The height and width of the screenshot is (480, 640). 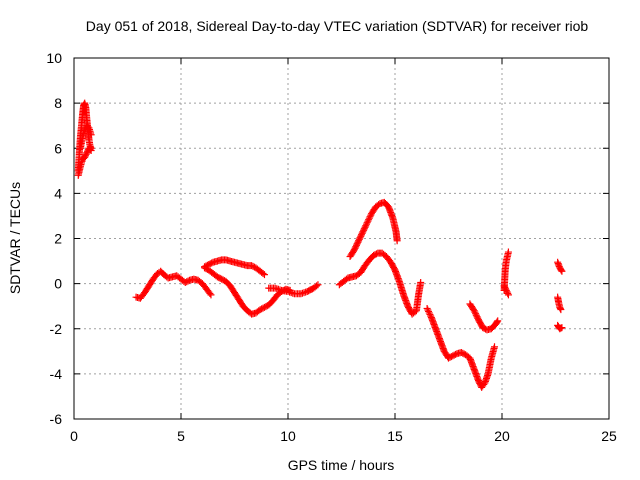 I want to click on y-tick-label: 4, so click(x=58, y=193).